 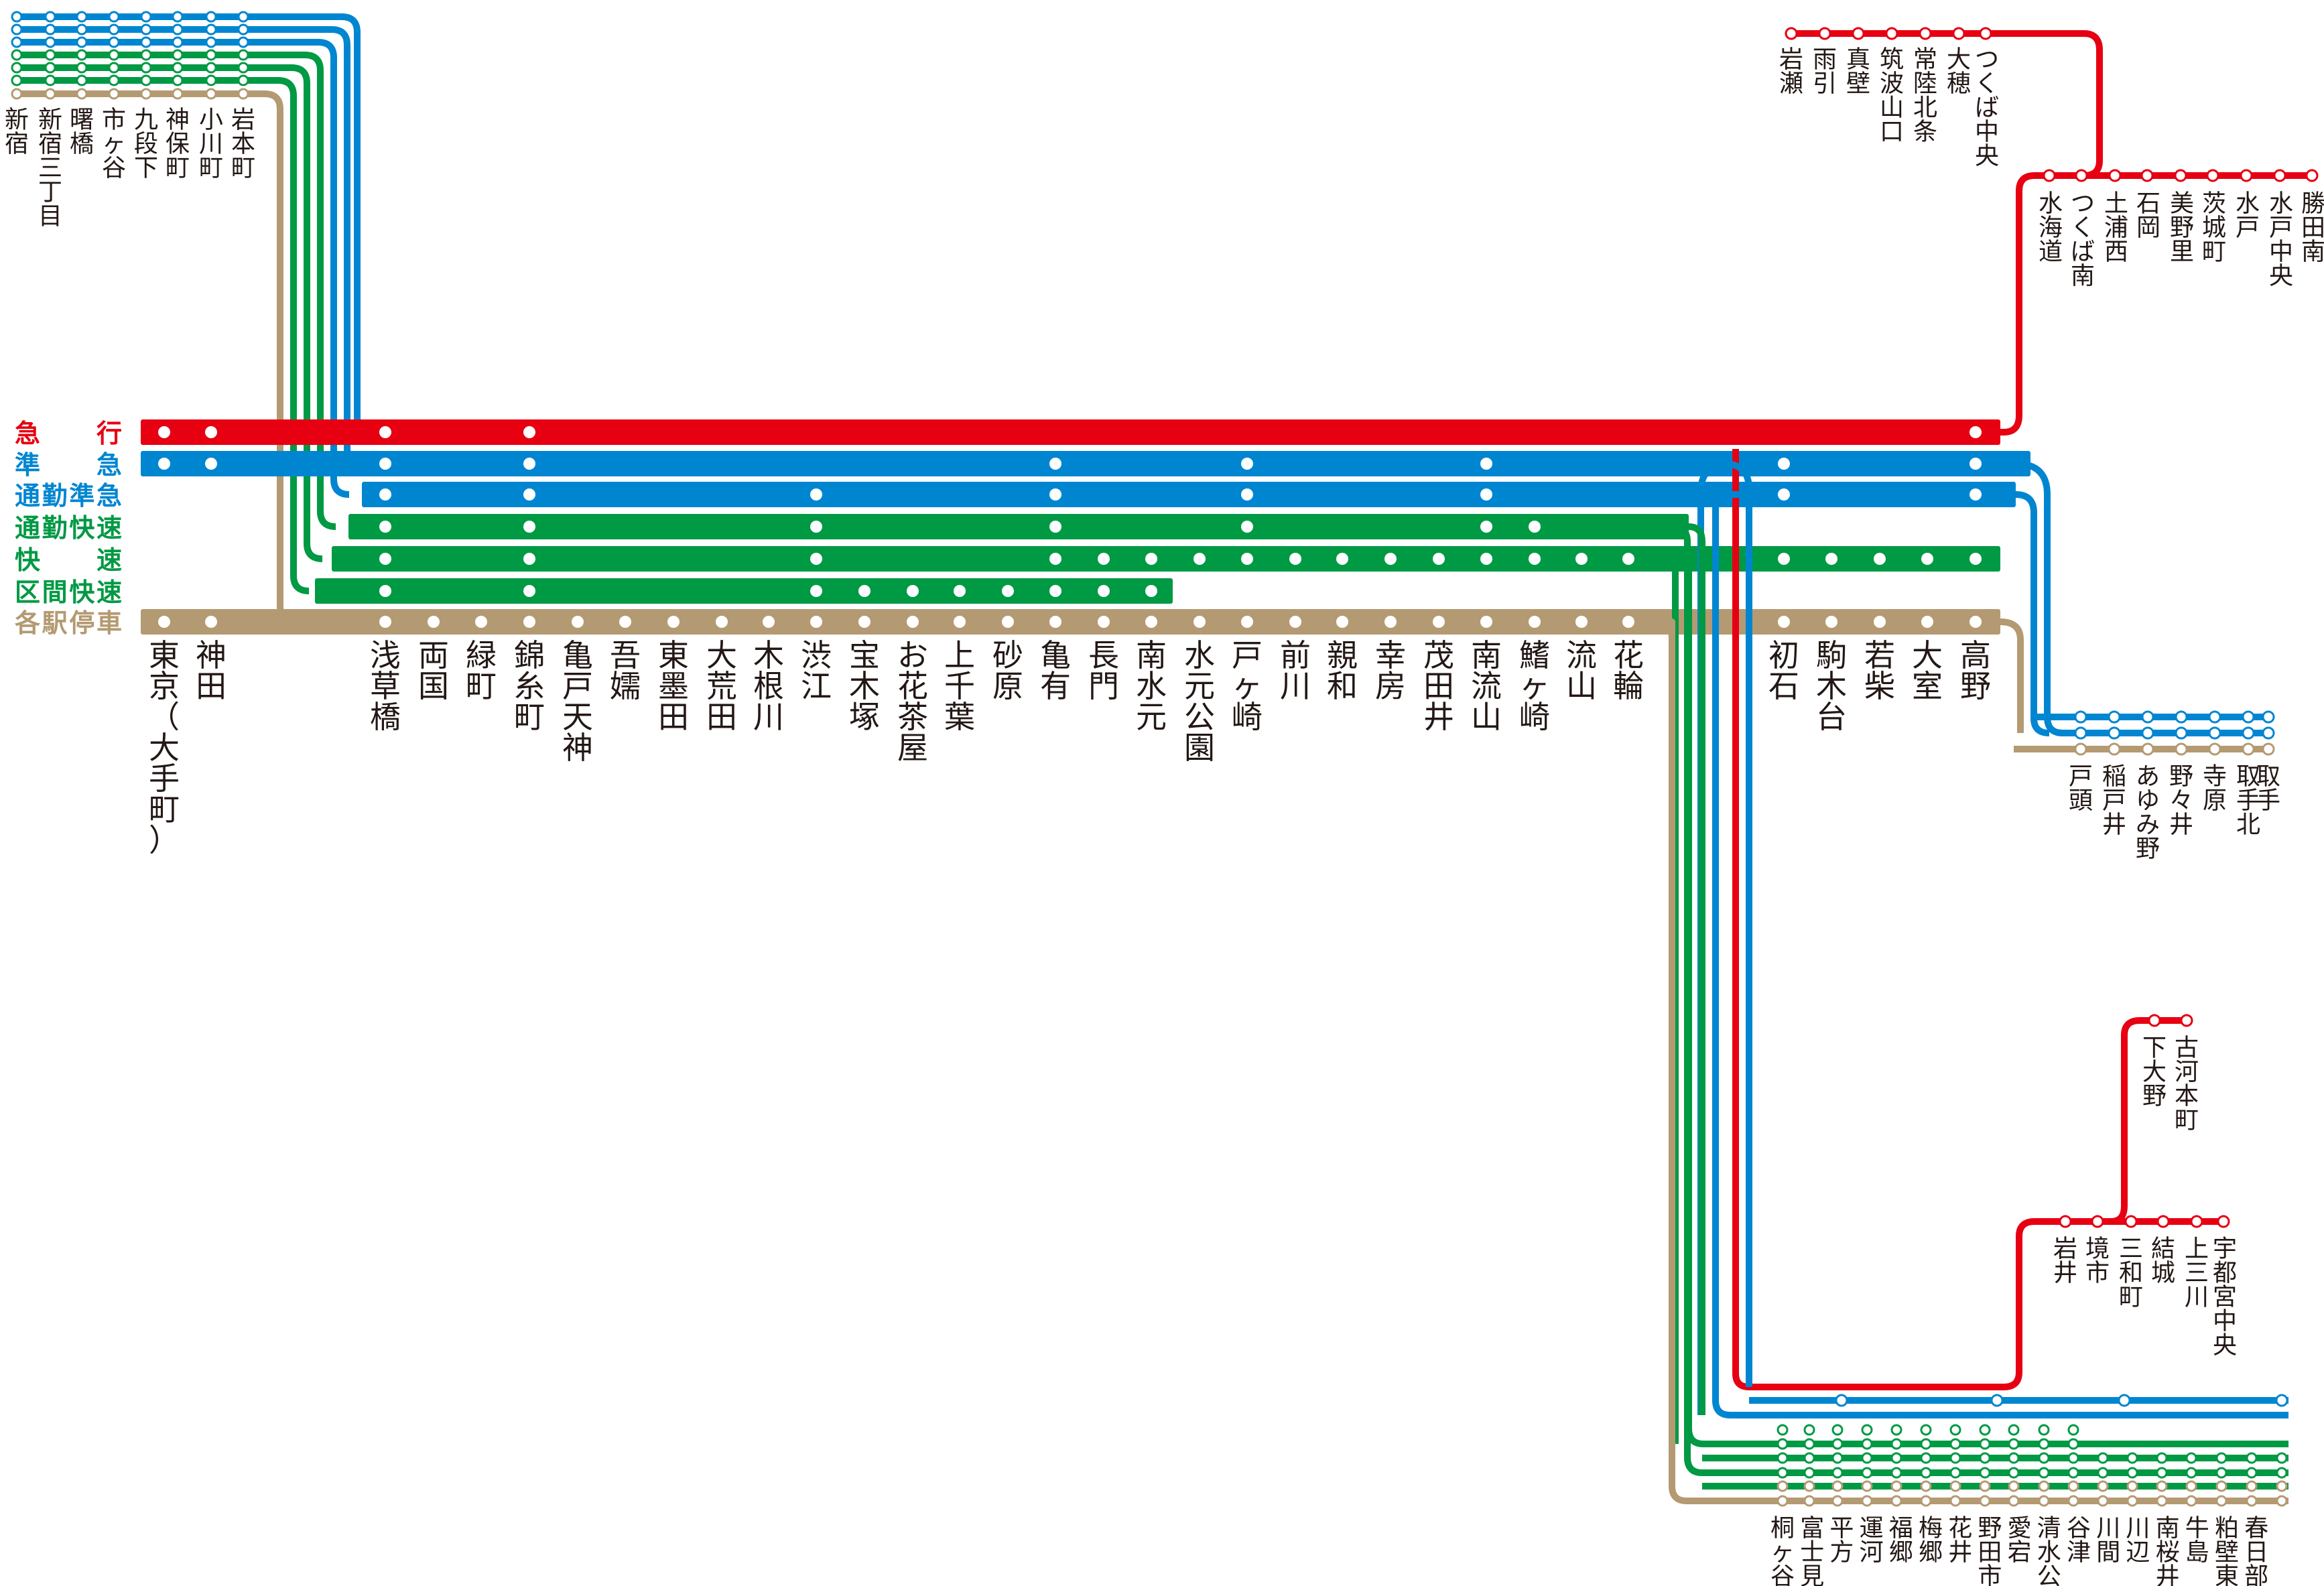 I want to click on station-name: 高野, so click(x=1975, y=670).